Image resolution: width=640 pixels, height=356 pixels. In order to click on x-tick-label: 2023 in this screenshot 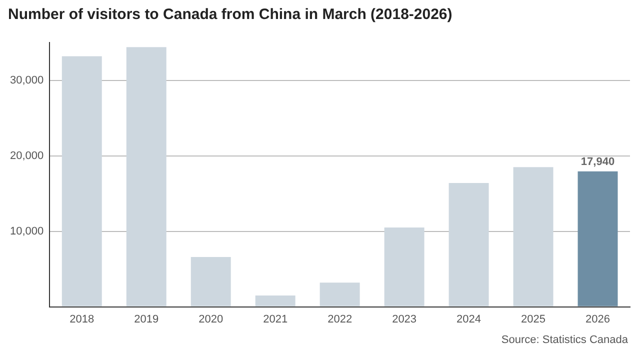, I will do `click(404, 319)`.